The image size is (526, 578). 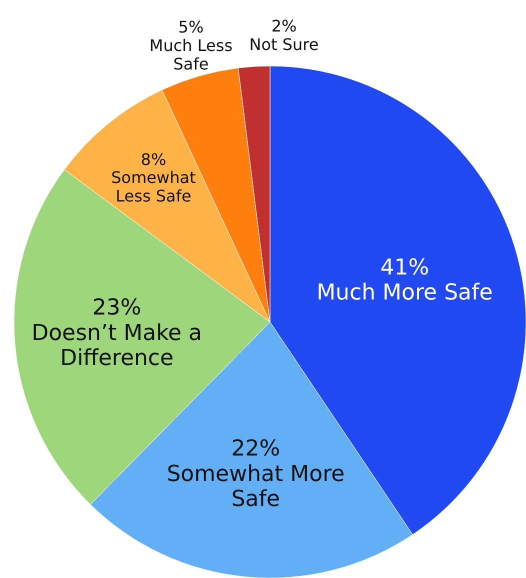 I want to click on data-label: 5%, so click(x=191, y=28).